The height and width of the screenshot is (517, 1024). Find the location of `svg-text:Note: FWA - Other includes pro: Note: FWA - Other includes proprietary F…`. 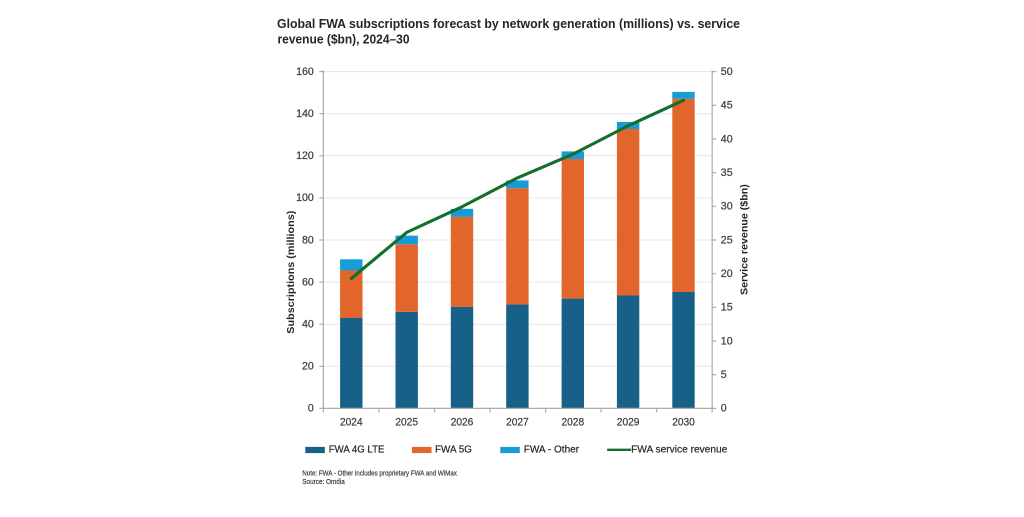

svg-text:Note: FWA - Other includes pro: Note: FWA - Other includes proprietary F… is located at coordinates (379, 473).